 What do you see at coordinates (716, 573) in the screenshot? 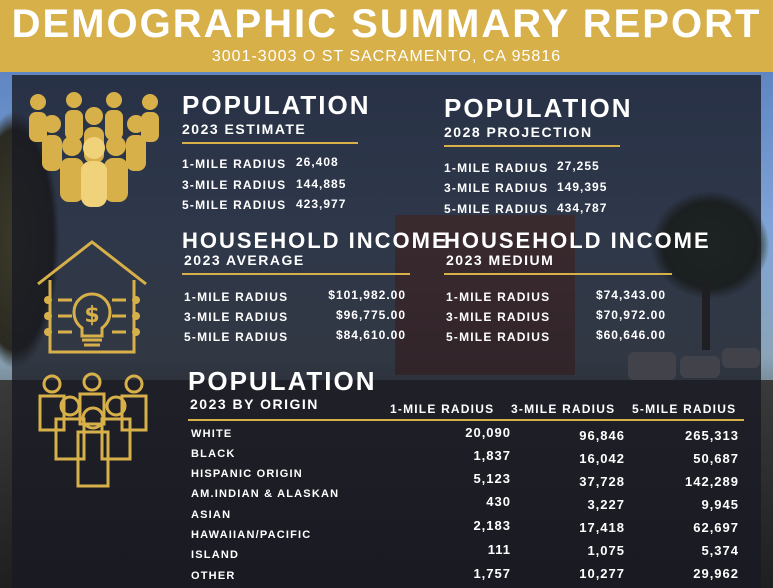
I see `origin-value-5mi: 29,962` at bounding box center [716, 573].